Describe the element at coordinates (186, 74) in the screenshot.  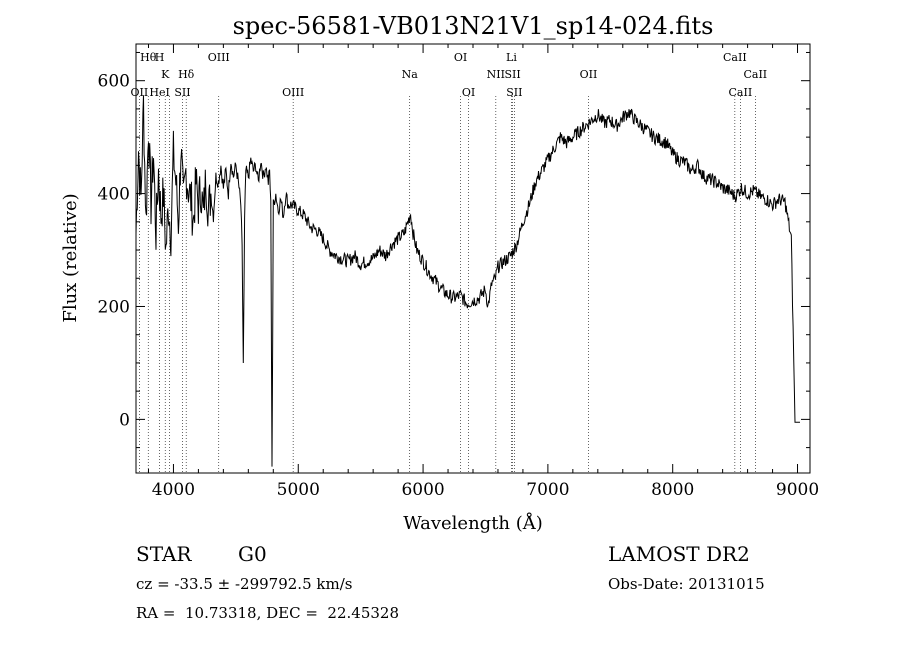
I see `line-label-7: Hδ` at that location.